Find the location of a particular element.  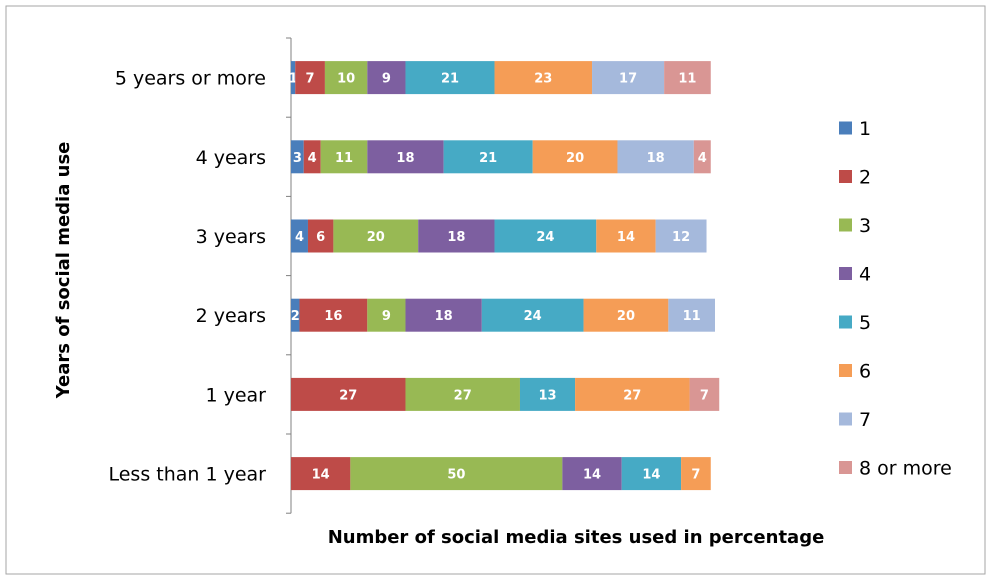

category-label: Less than 1 year is located at coordinates (187, 475).